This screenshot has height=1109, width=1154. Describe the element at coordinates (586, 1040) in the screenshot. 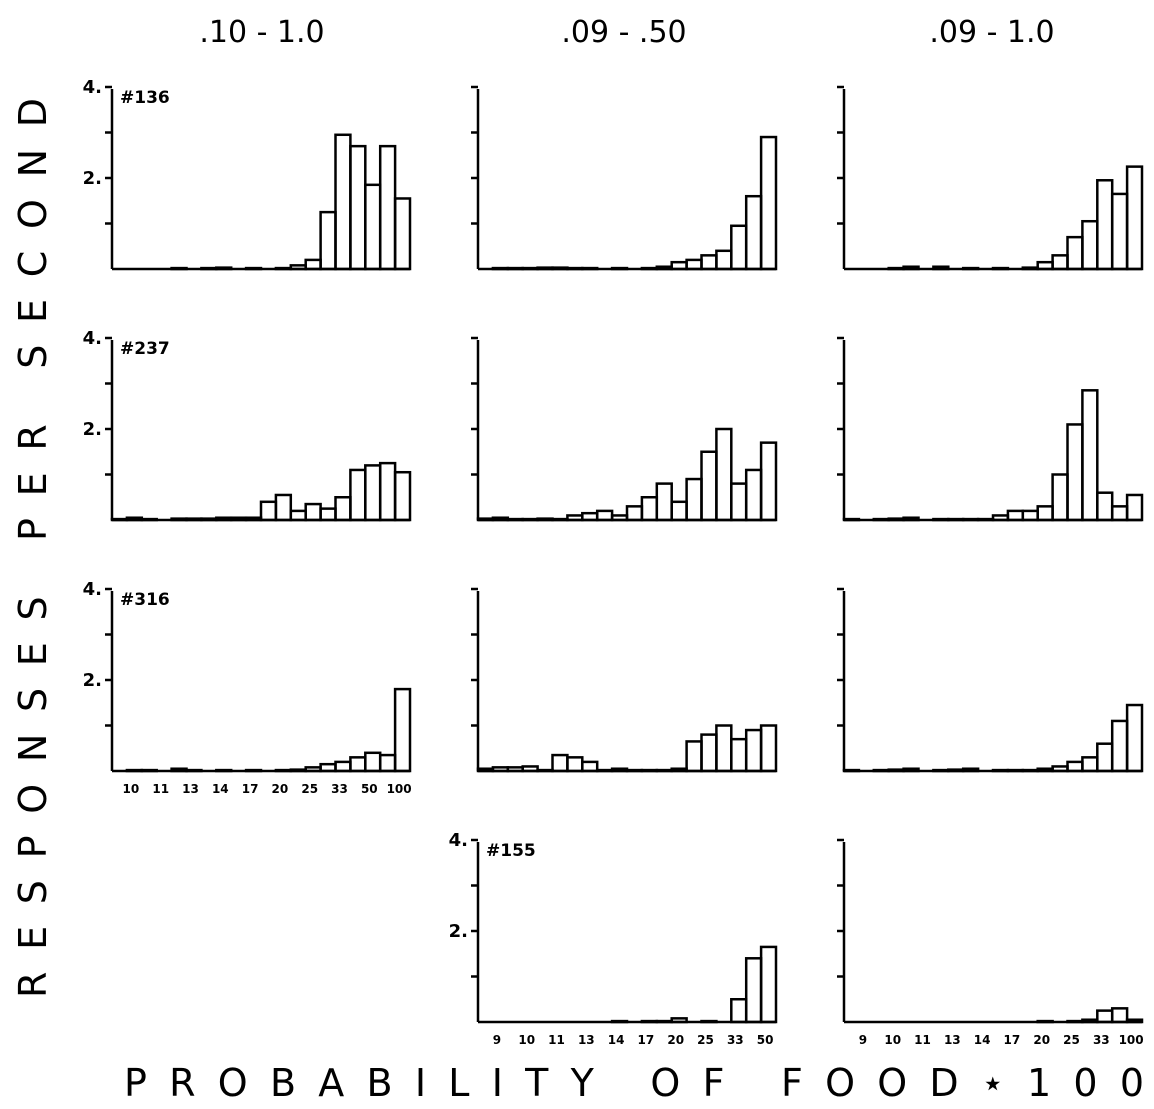

I see `x-tick-label: 13` at that location.